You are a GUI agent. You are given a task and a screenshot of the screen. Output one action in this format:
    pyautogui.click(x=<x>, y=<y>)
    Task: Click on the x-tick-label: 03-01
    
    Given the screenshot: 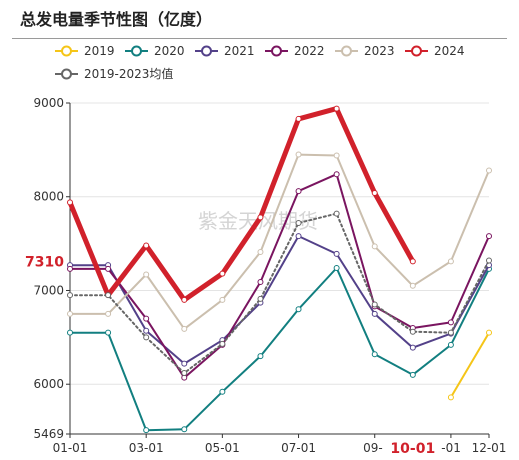 What is the action you would take?
    pyautogui.click(x=146, y=448)
    